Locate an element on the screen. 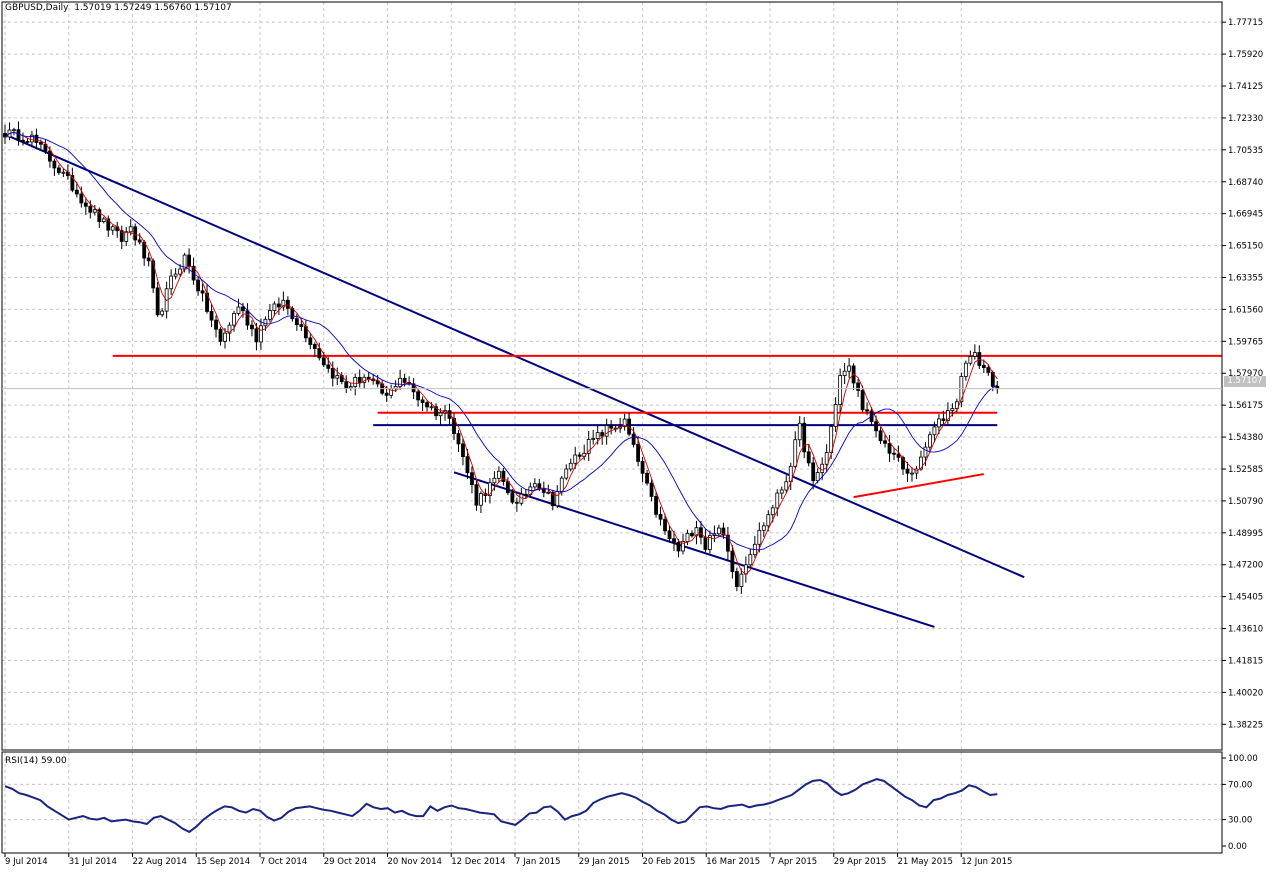 The width and height of the screenshot is (1276, 877). price-tick-label: 1.45405 is located at coordinates (1245, 598).